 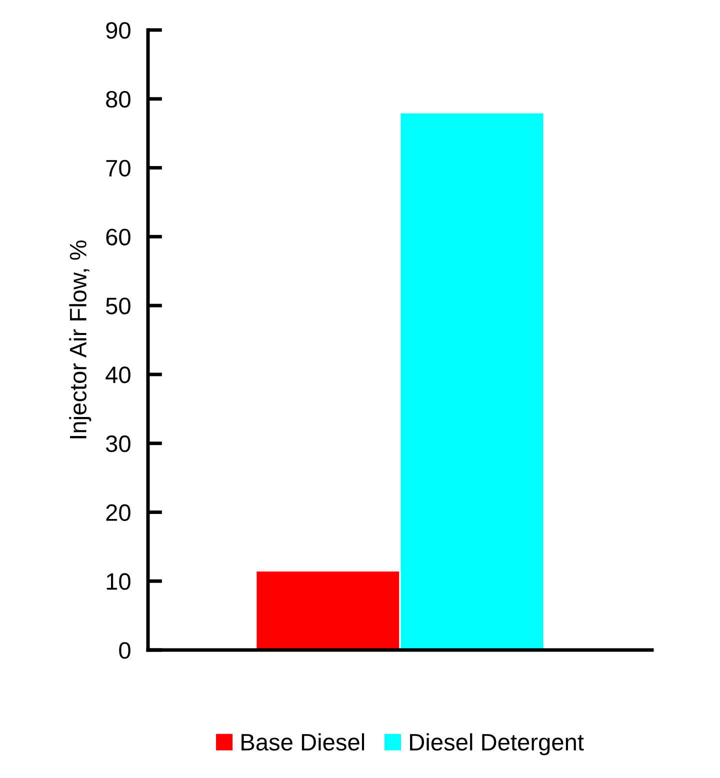 What do you see at coordinates (118, 30) in the screenshot?
I see `y-tick-label: 90` at bounding box center [118, 30].